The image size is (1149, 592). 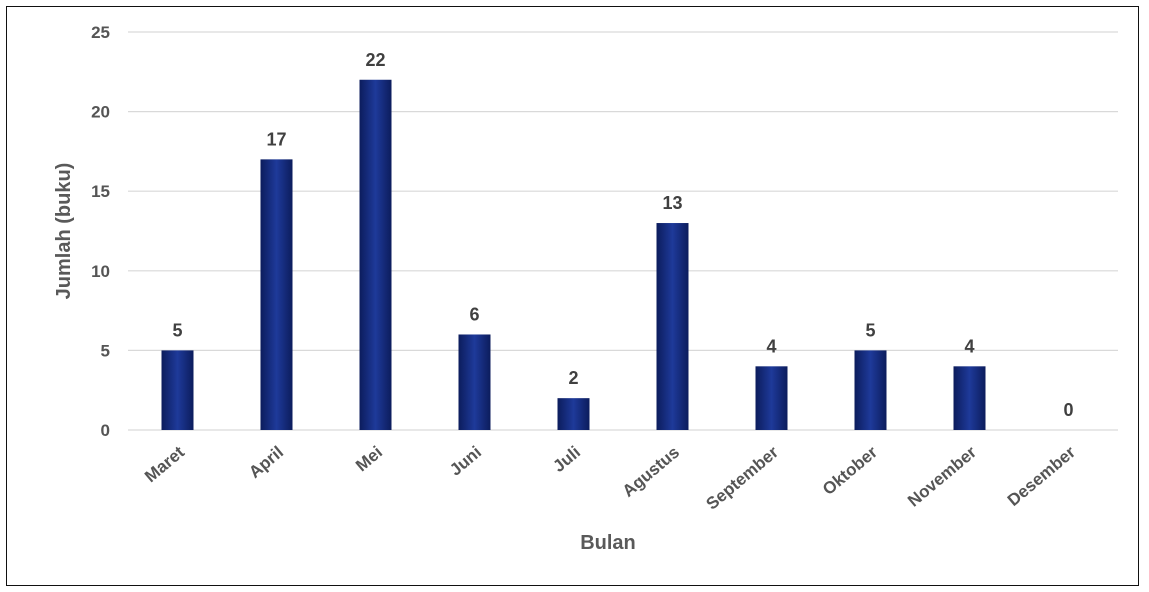 What do you see at coordinates (100, 271) in the screenshot?
I see `y-tick-label: 10` at bounding box center [100, 271].